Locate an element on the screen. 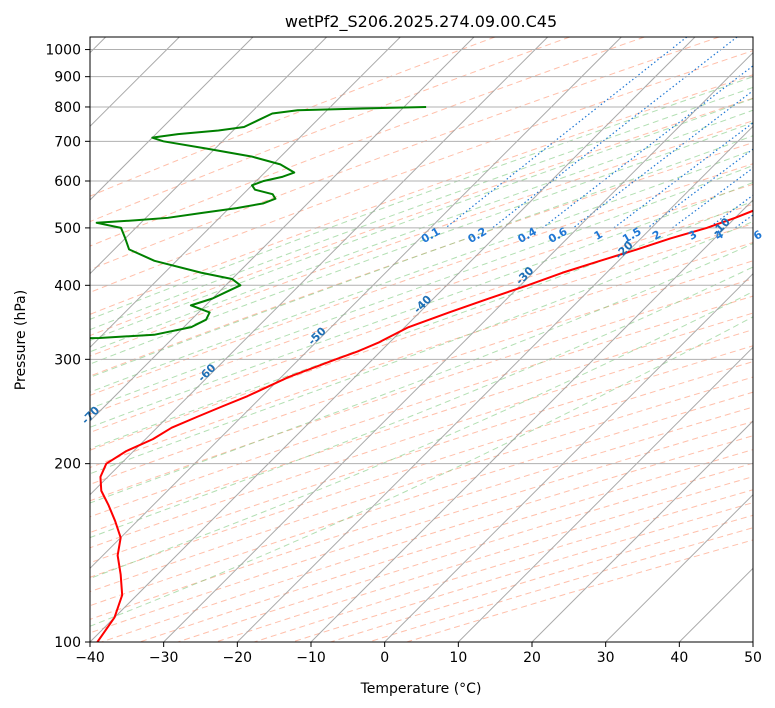 The height and width of the screenshot is (708, 775). y-tick-label: 600 is located at coordinates (67, 182).